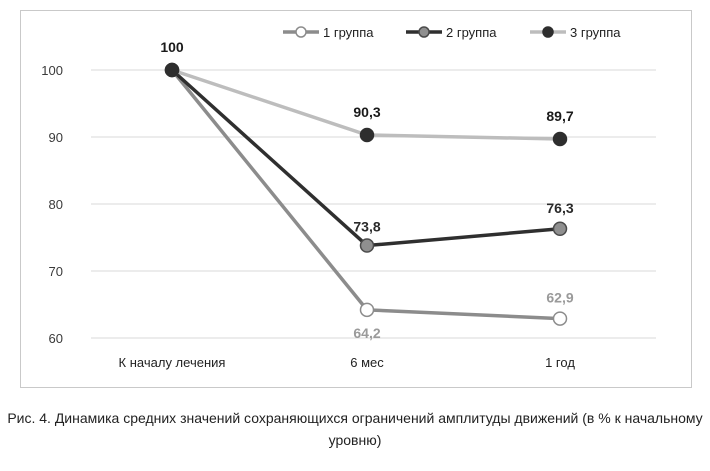  What do you see at coordinates (559, 116) in the screenshot?
I see `data-label: 89,7` at bounding box center [559, 116].